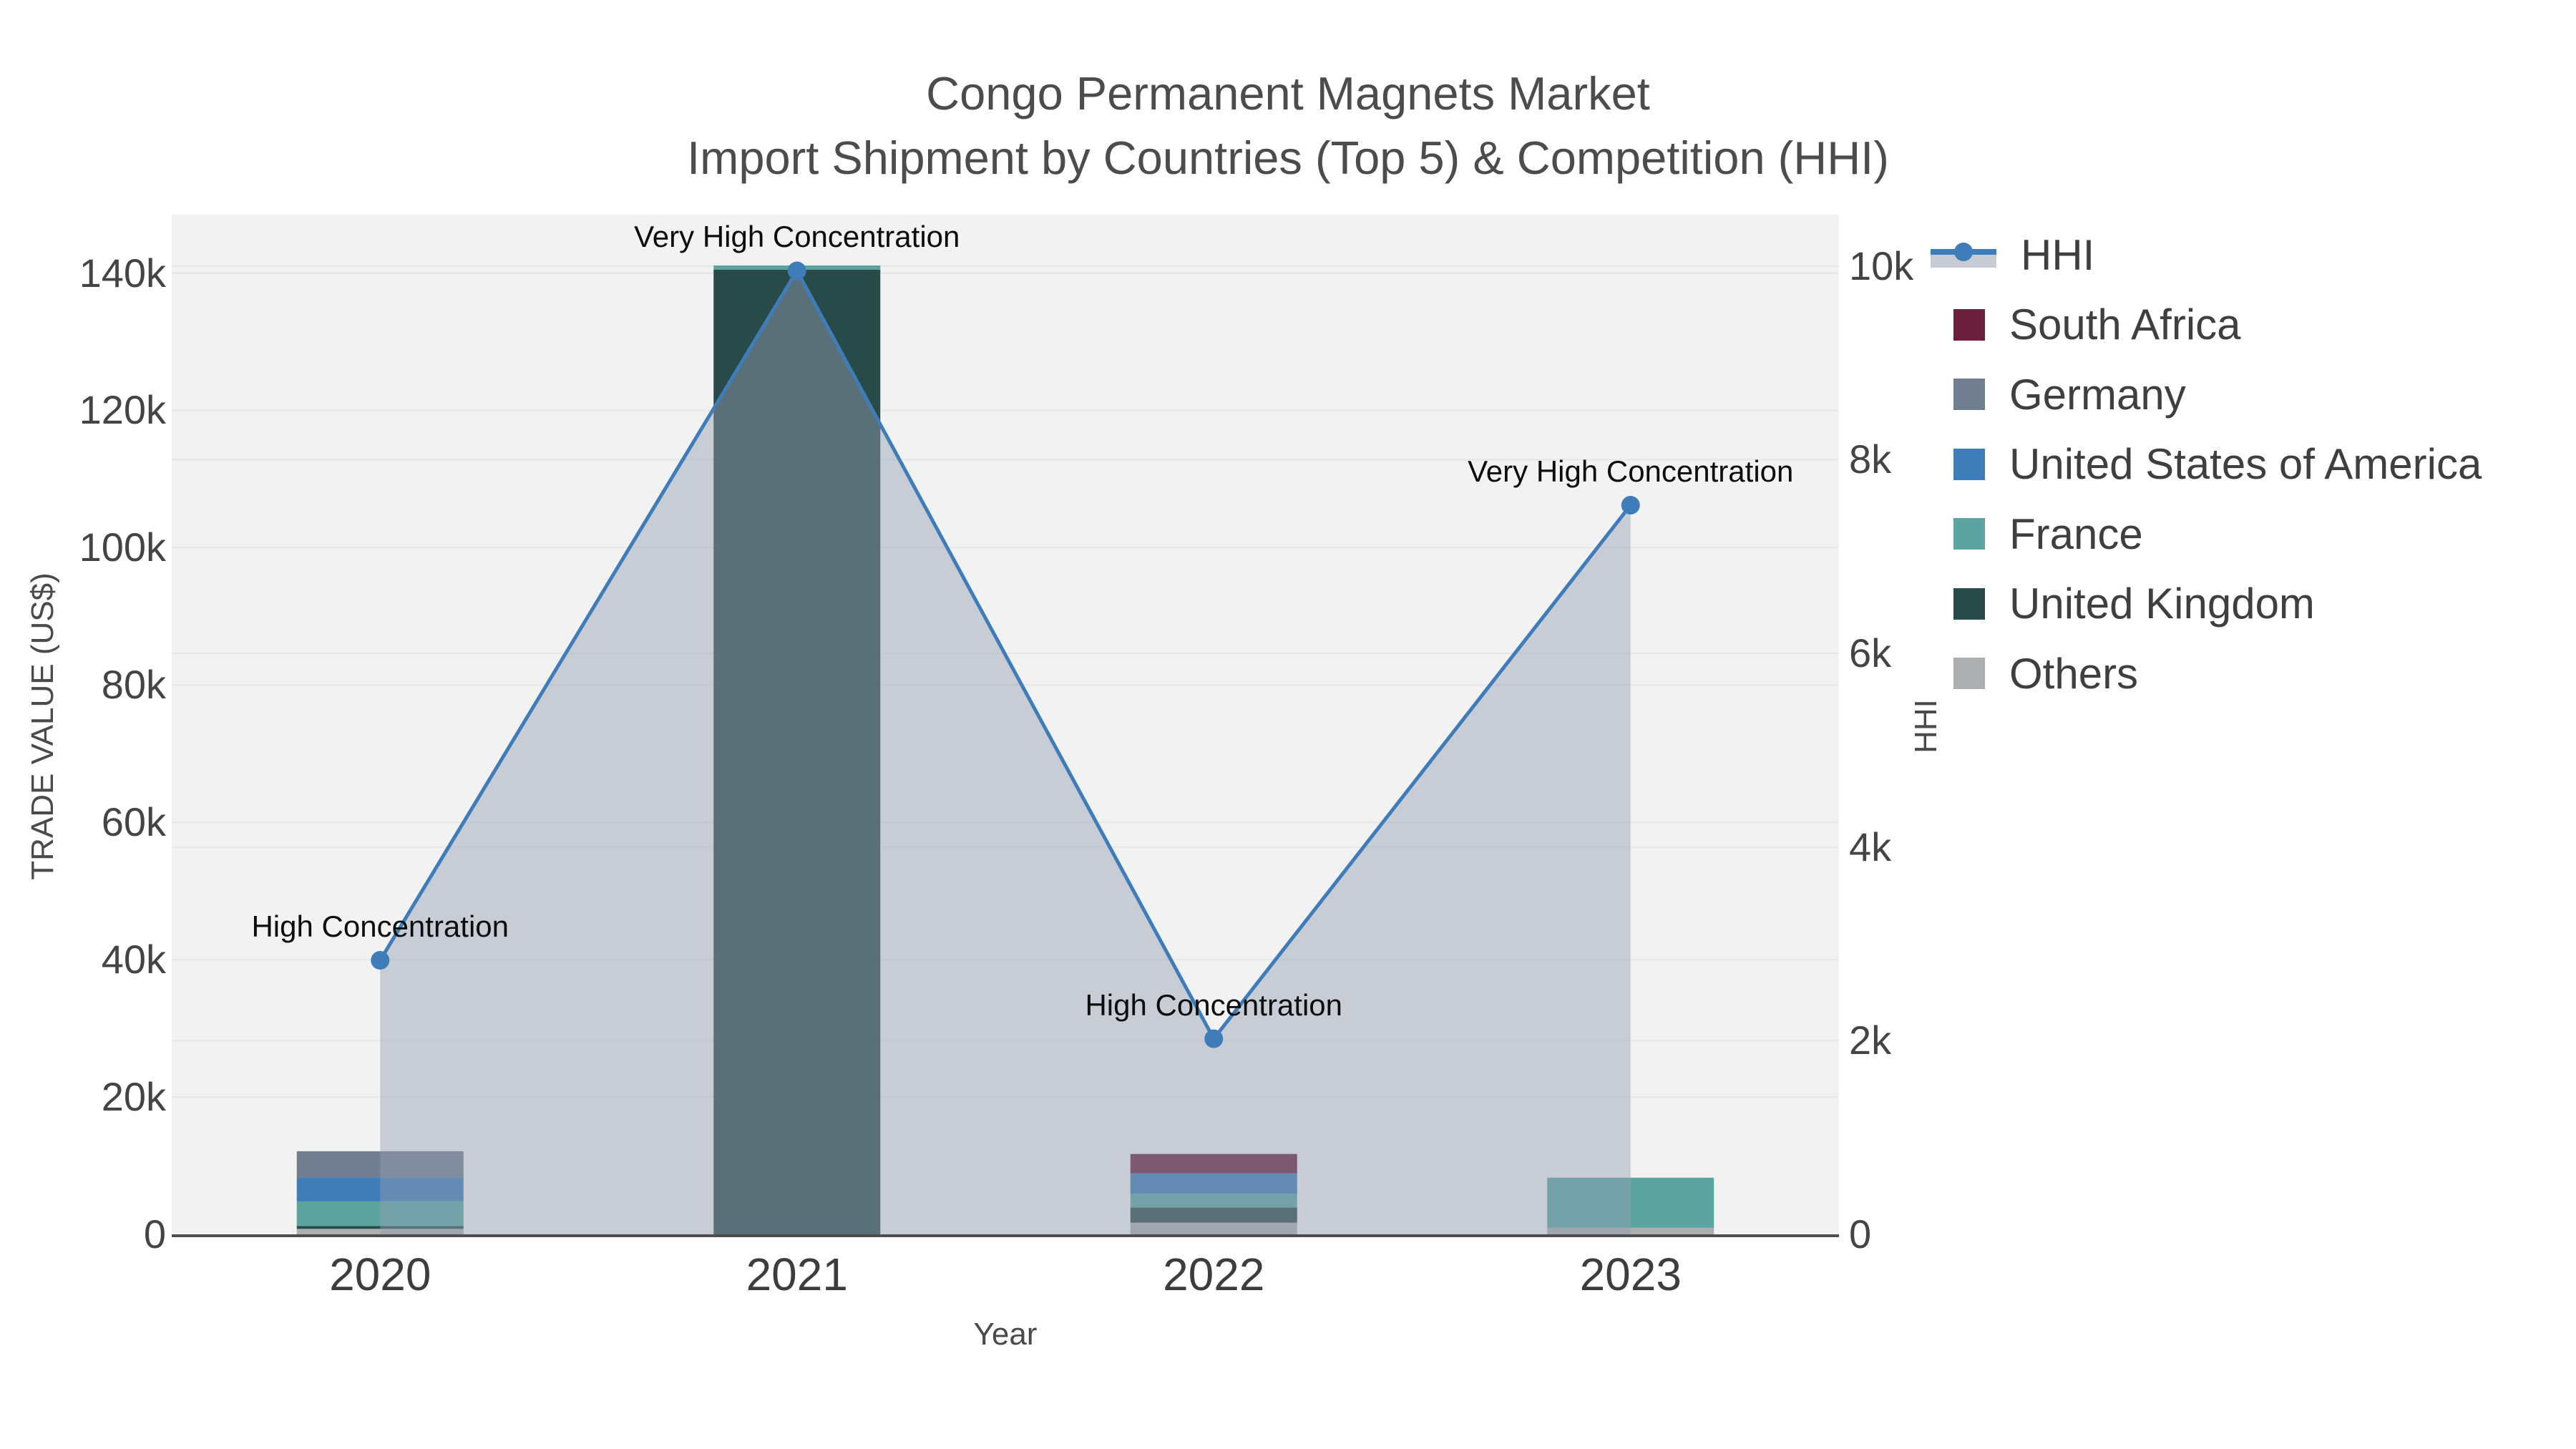 The height and width of the screenshot is (1449, 2576). What do you see at coordinates (1631, 471) in the screenshot?
I see `annotation-2023: Very High Concentration` at bounding box center [1631, 471].